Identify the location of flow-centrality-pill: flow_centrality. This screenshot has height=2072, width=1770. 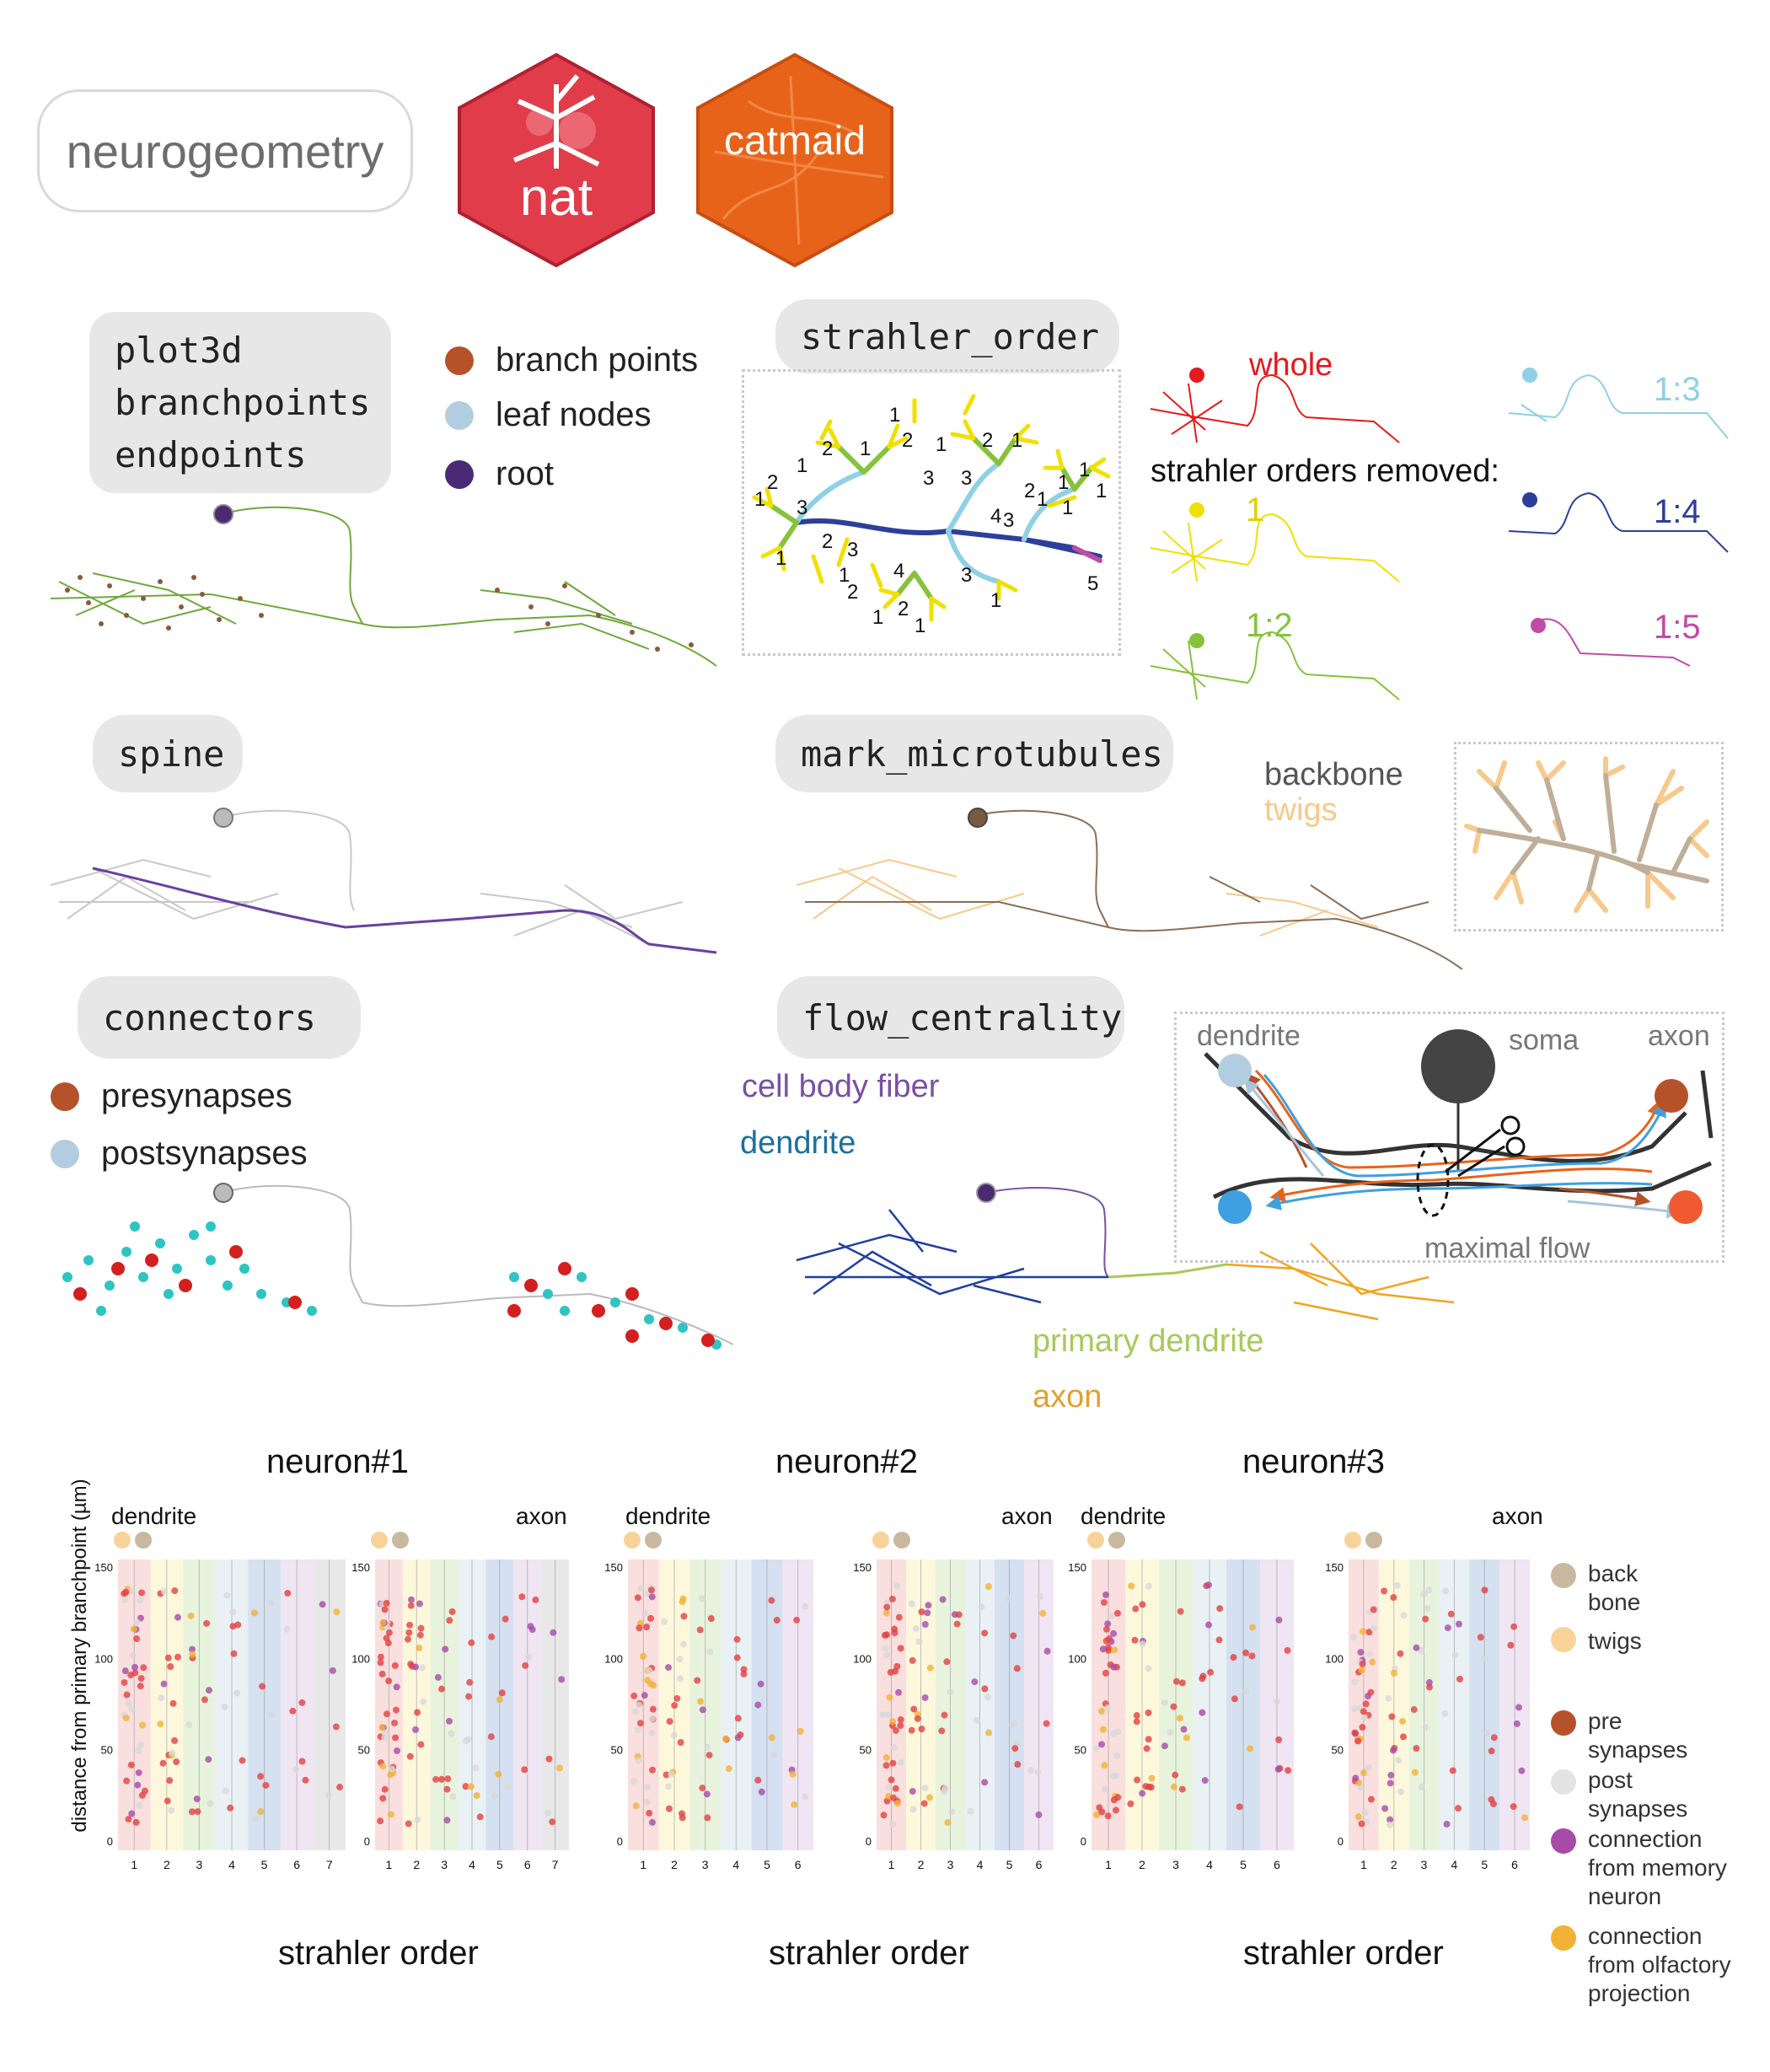
(950, 1018).